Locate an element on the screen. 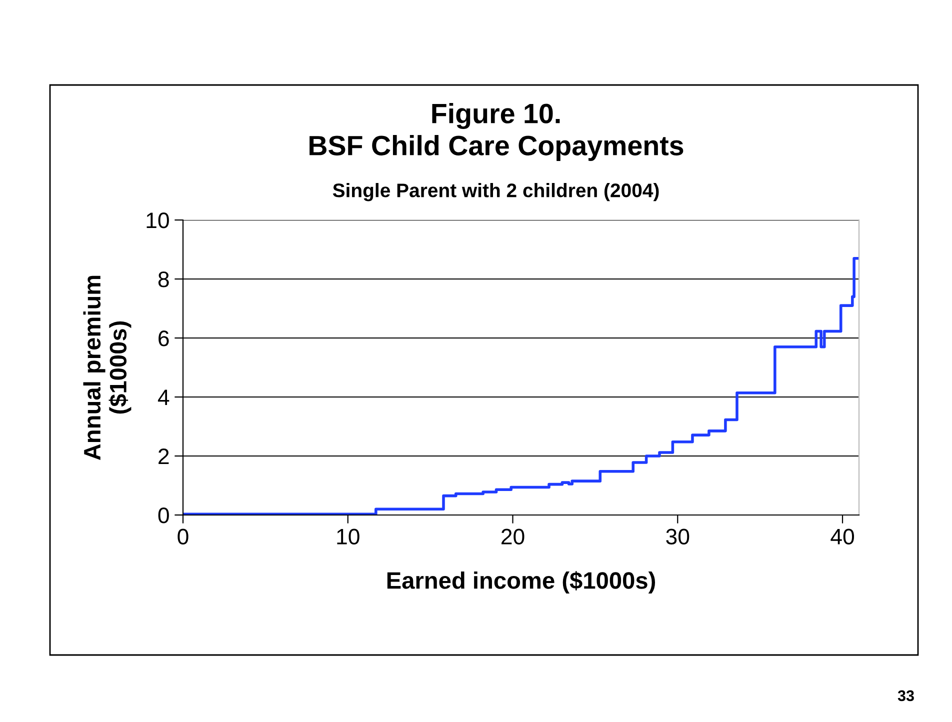 The image size is (952, 722). x-axis-title: Earned income ($1000s) is located at coordinates (521, 582).